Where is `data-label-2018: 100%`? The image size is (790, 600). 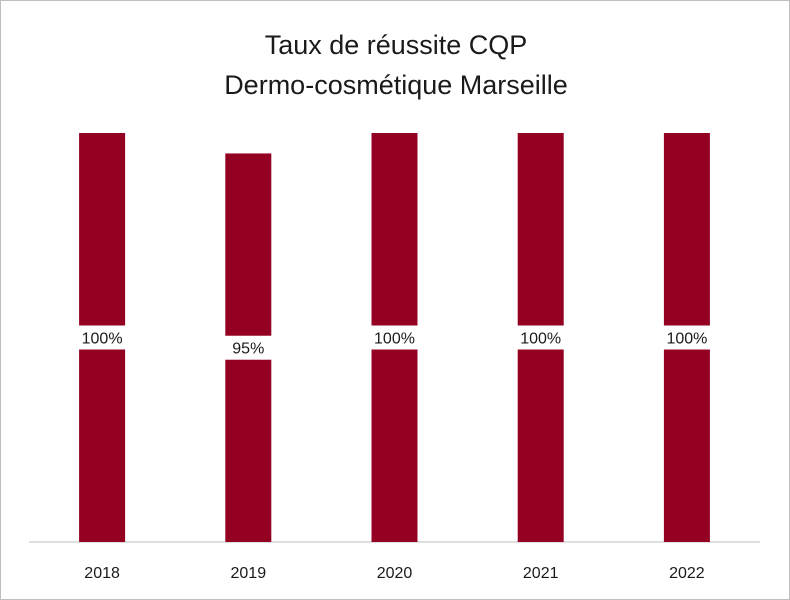 data-label-2018: 100% is located at coordinates (102, 339).